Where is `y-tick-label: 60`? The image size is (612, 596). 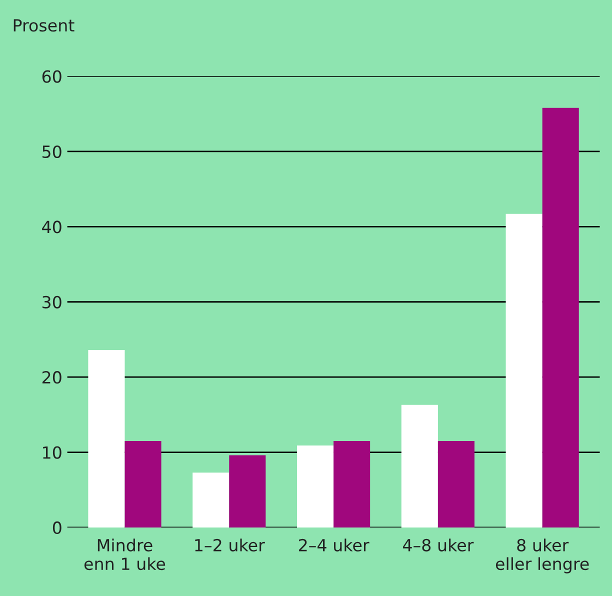
y-tick-label: 60 is located at coordinates (52, 76).